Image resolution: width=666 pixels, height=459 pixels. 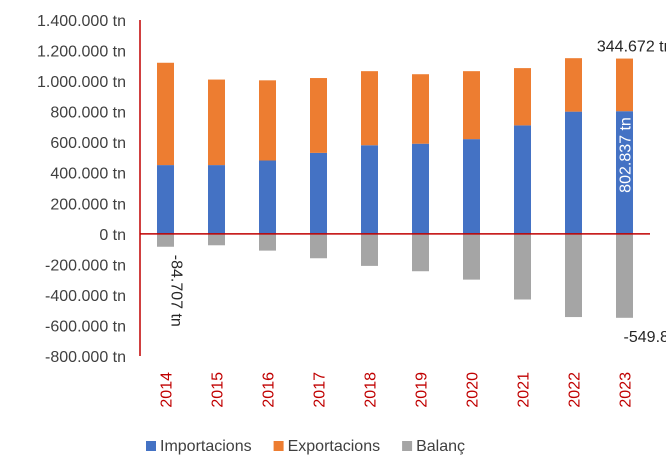 What do you see at coordinates (334, 446) in the screenshot?
I see `legend-label-exportacions: Exportacions` at bounding box center [334, 446].